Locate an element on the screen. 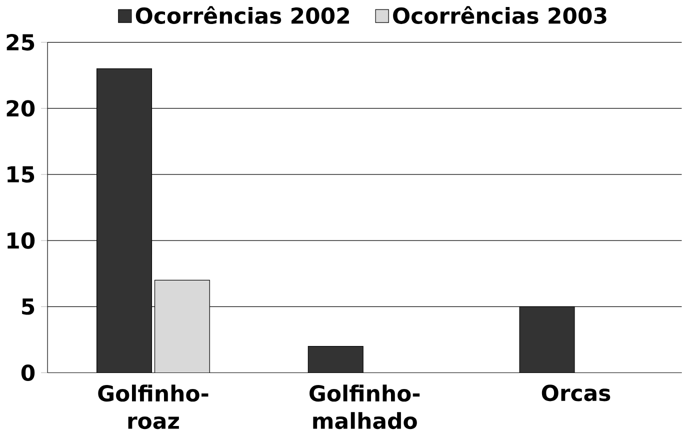  x-tick-label: Orcas is located at coordinates (576, 393).